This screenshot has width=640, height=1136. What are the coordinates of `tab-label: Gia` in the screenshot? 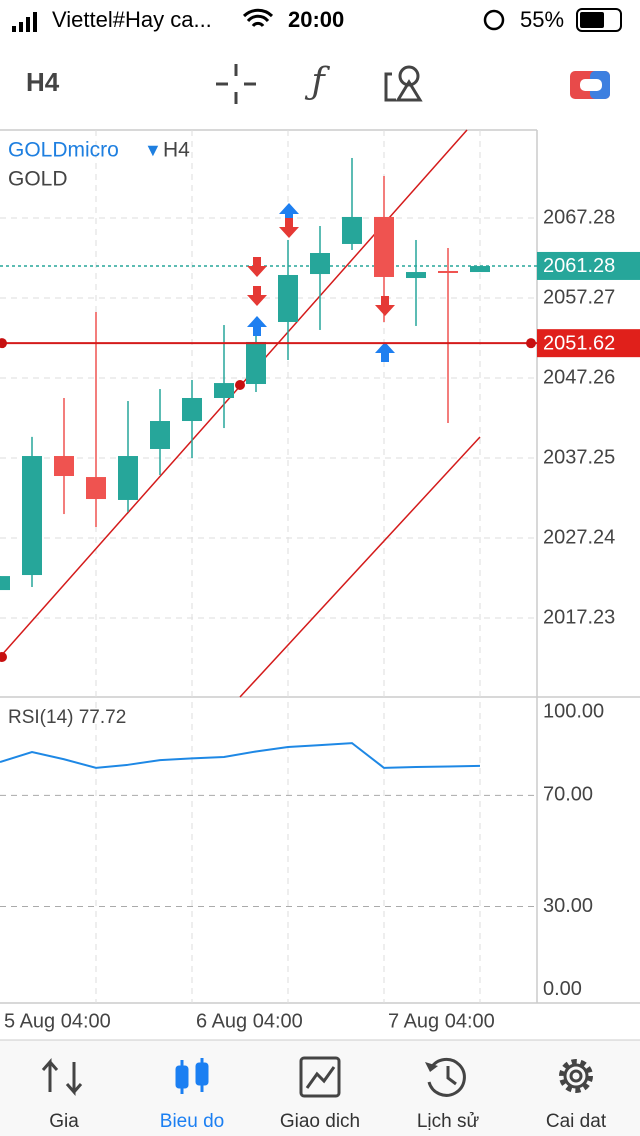 It's located at (64, 1121).